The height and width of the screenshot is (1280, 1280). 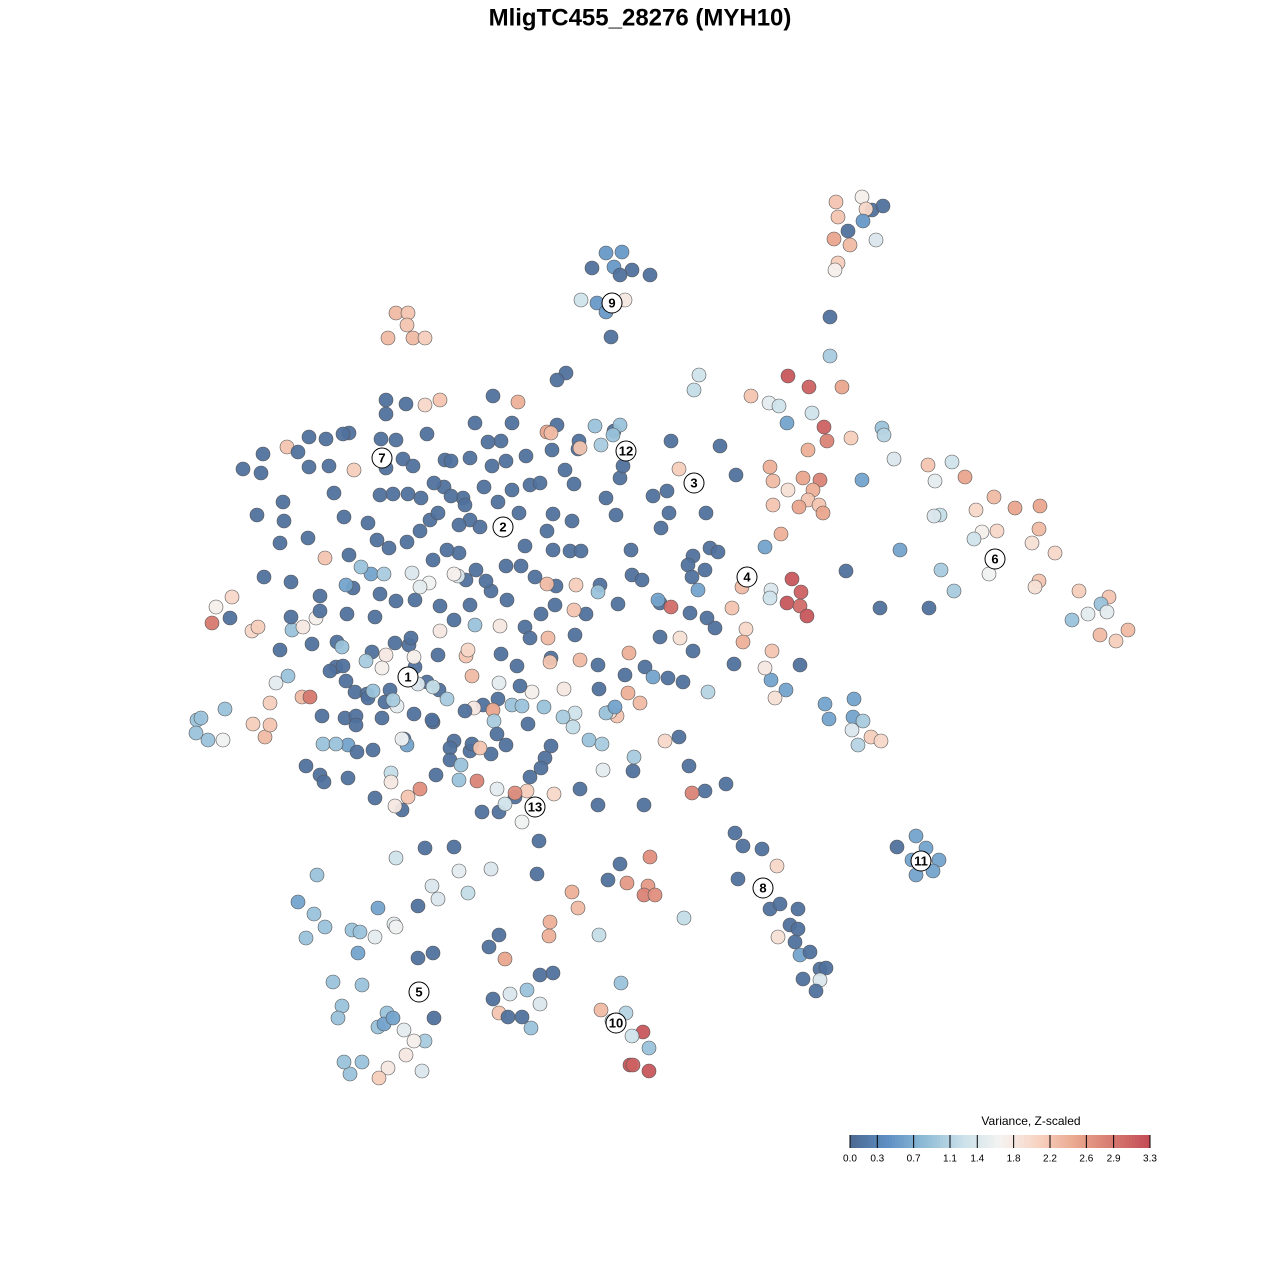 What do you see at coordinates (921, 860) in the screenshot?
I see `cluster-label: 11` at bounding box center [921, 860].